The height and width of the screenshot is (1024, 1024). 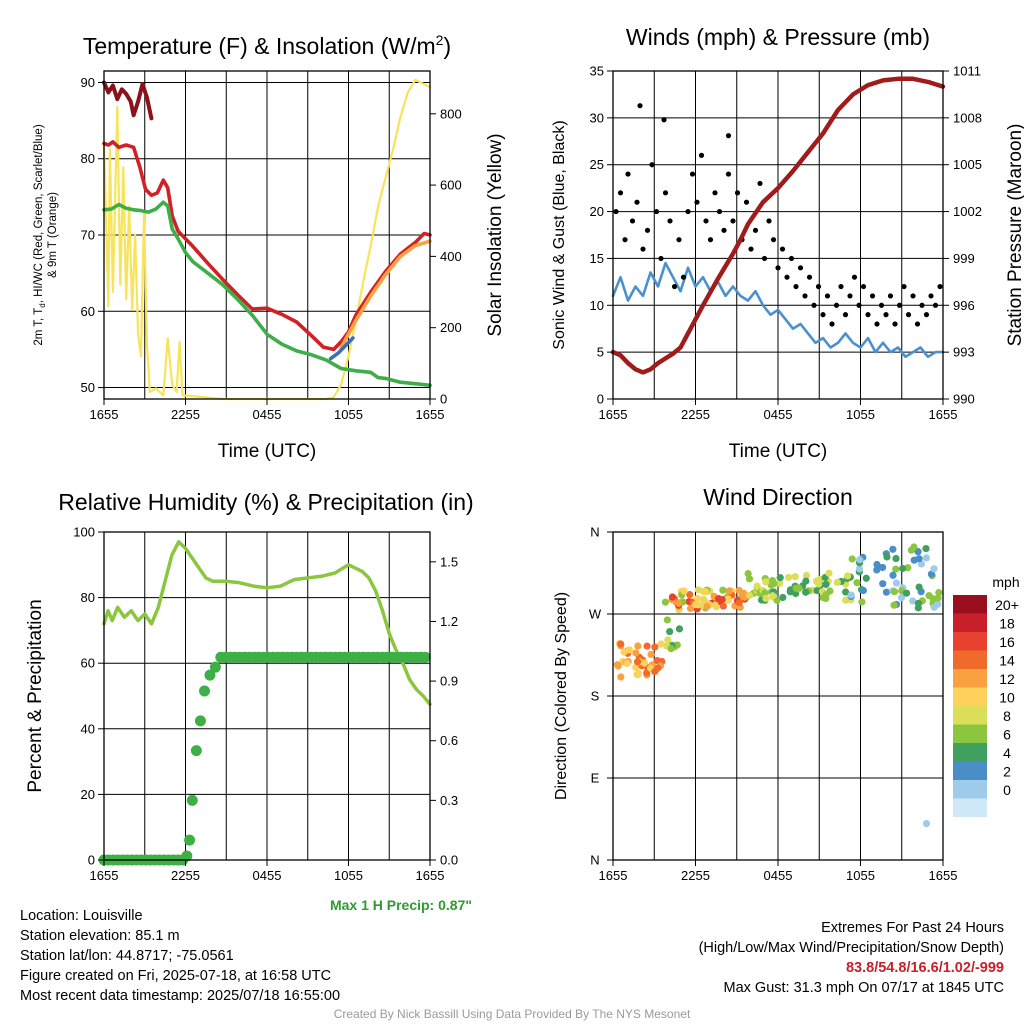 What do you see at coordinates (1007, 716) in the screenshot?
I see `speed-legend-label: 8` at bounding box center [1007, 716].